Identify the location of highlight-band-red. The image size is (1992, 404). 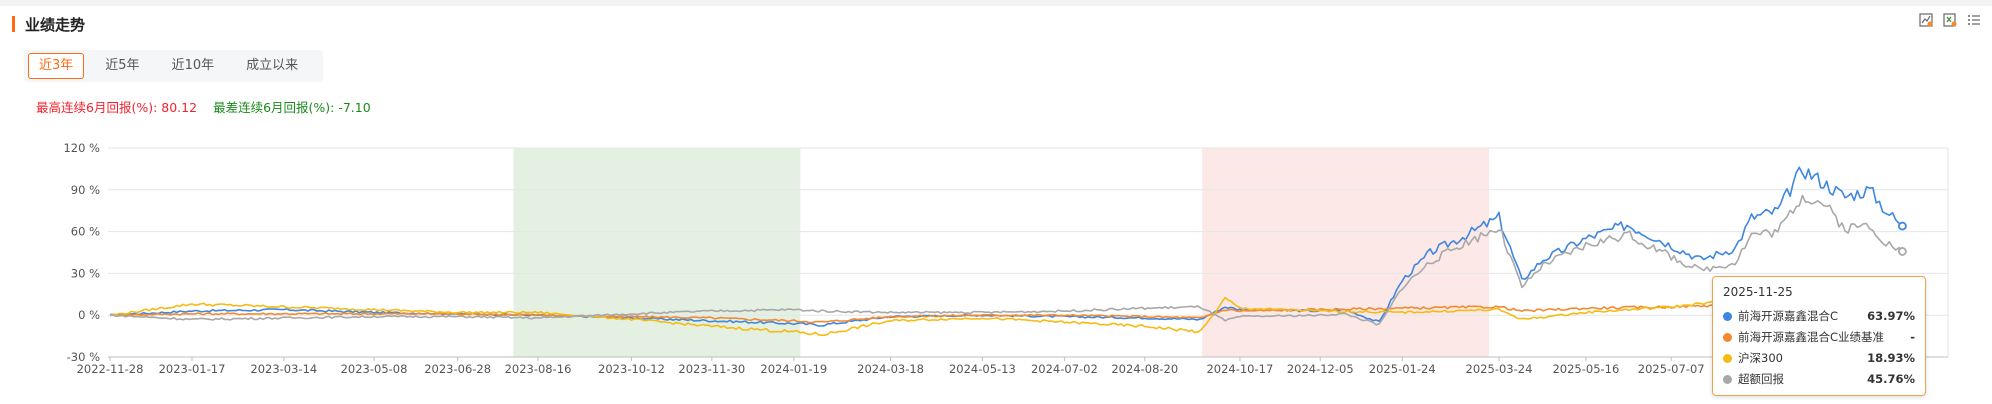
(1346, 252).